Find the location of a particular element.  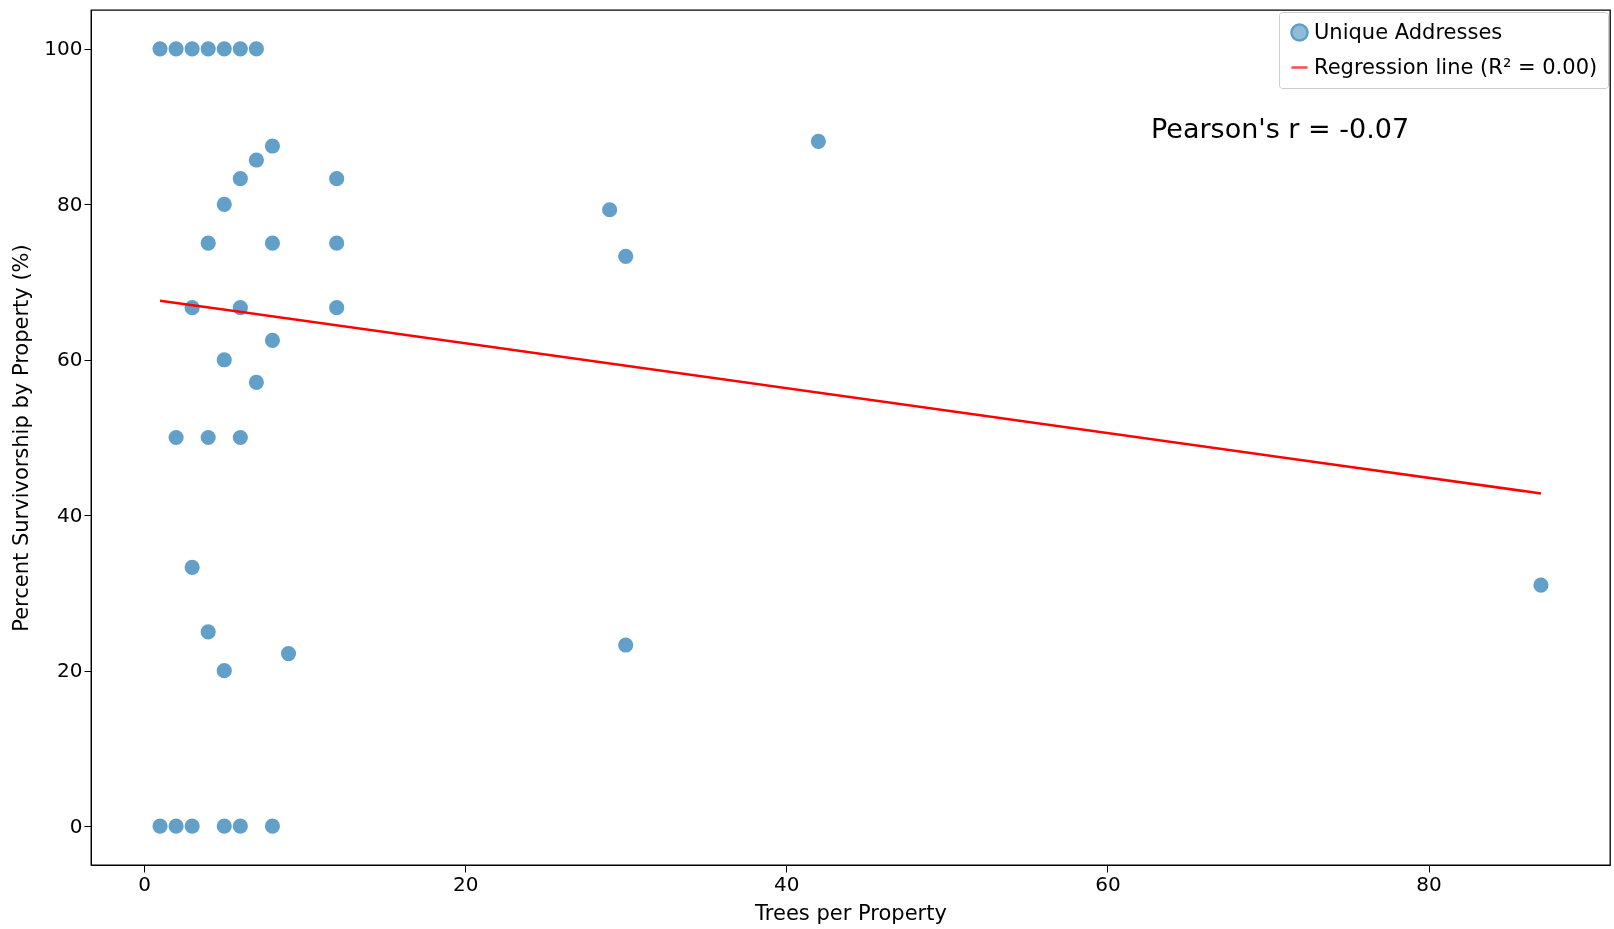

y-tick-label: 0 is located at coordinates (76, 825).